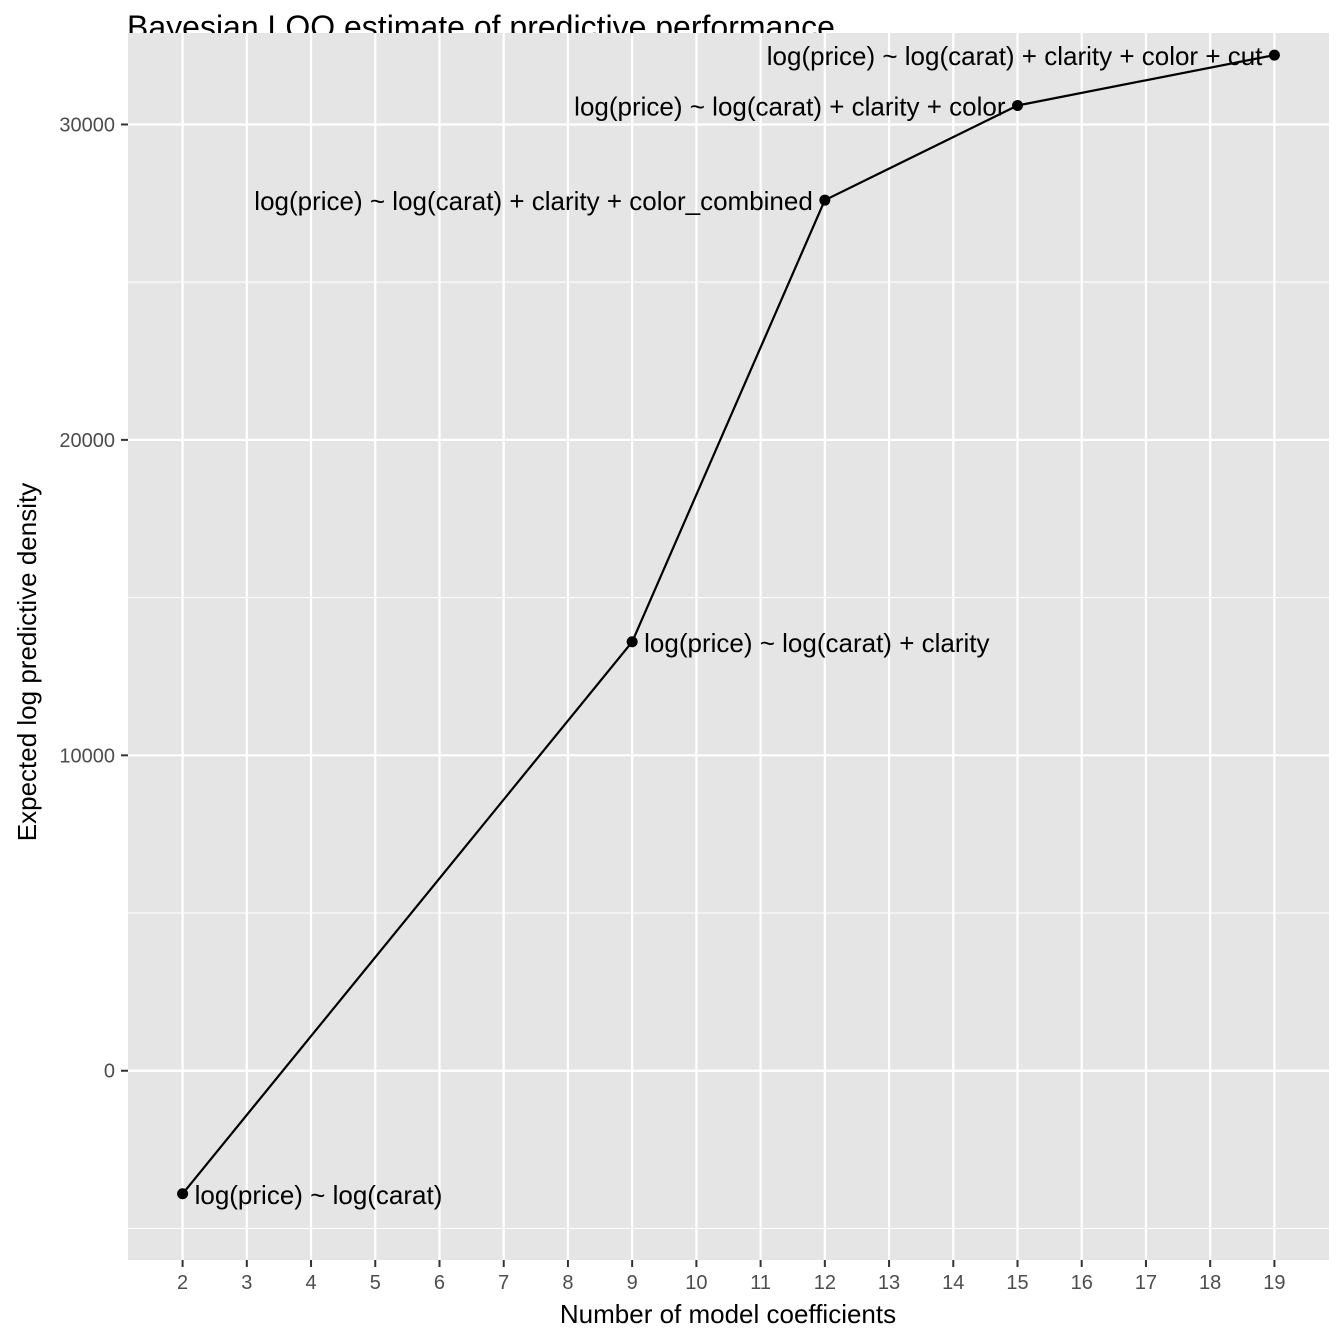  Describe the element at coordinates (87, 125) in the screenshot. I see `y-tick-label: 30000` at that location.